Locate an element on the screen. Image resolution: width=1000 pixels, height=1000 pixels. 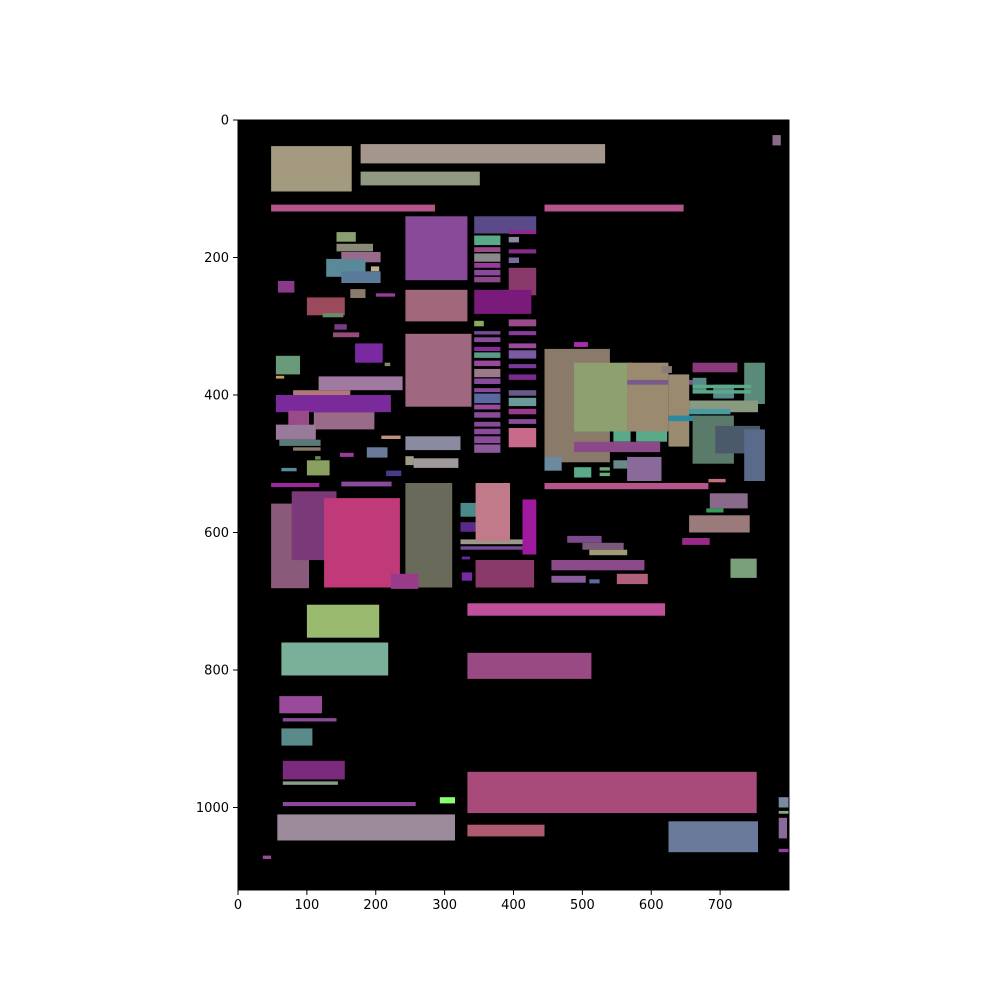
x-tick-label: 400 is located at coordinates (513, 905).